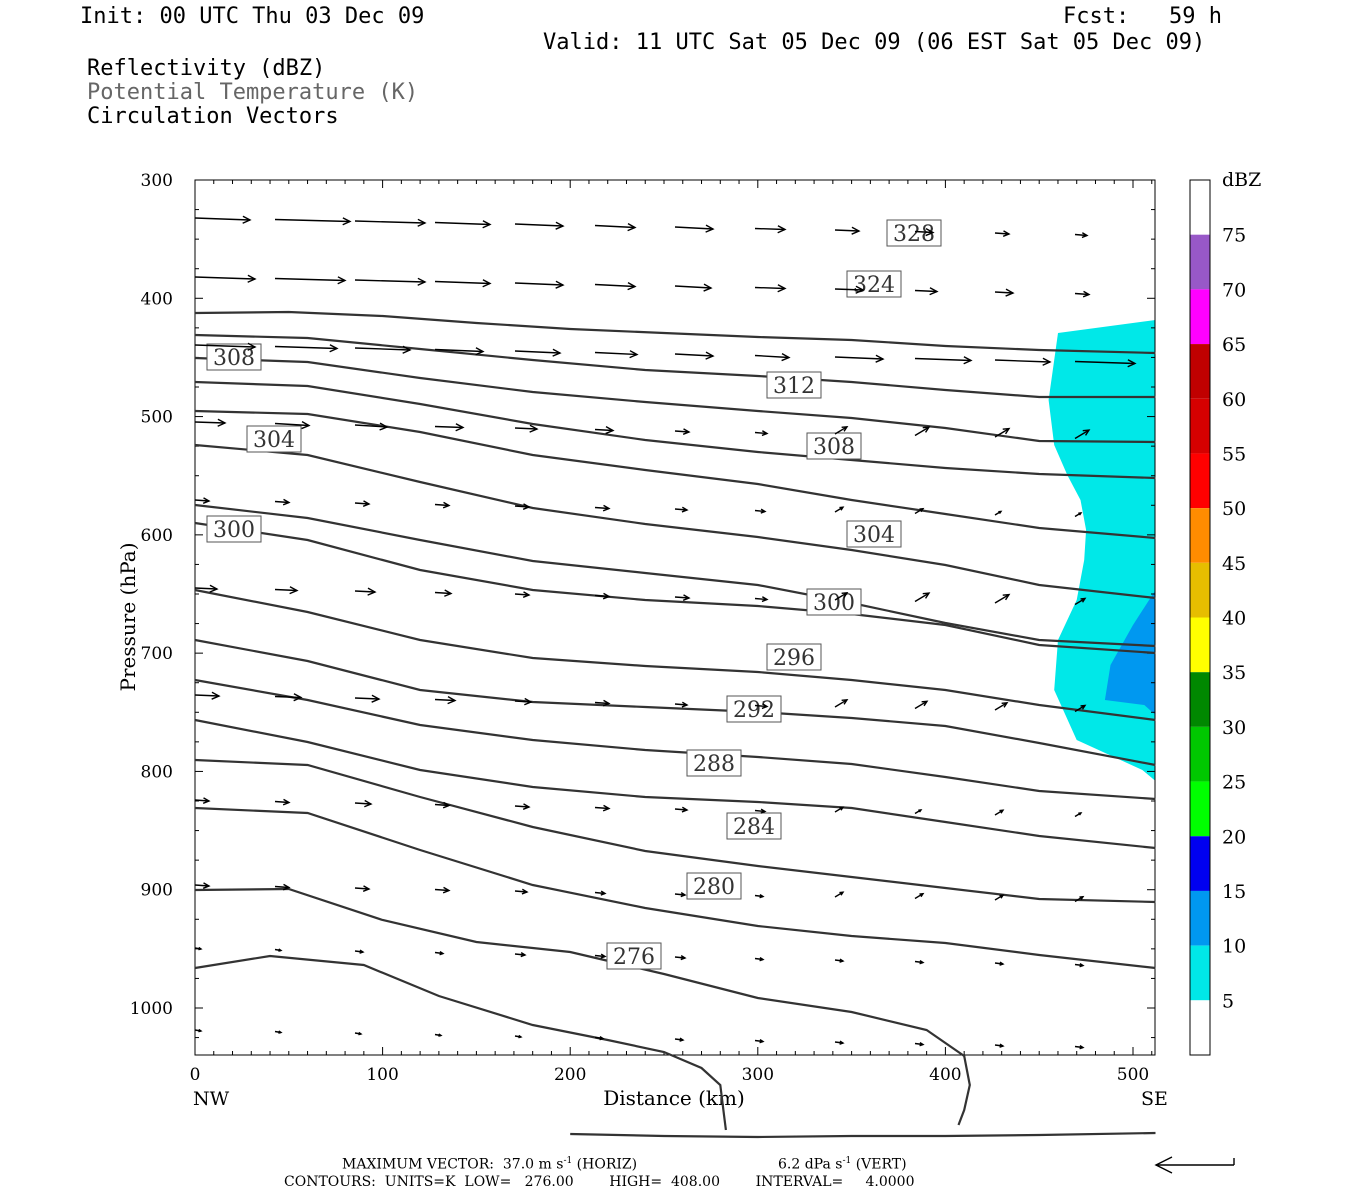  I want to click on colorbar-tick-label: 65, so click(1234, 345).